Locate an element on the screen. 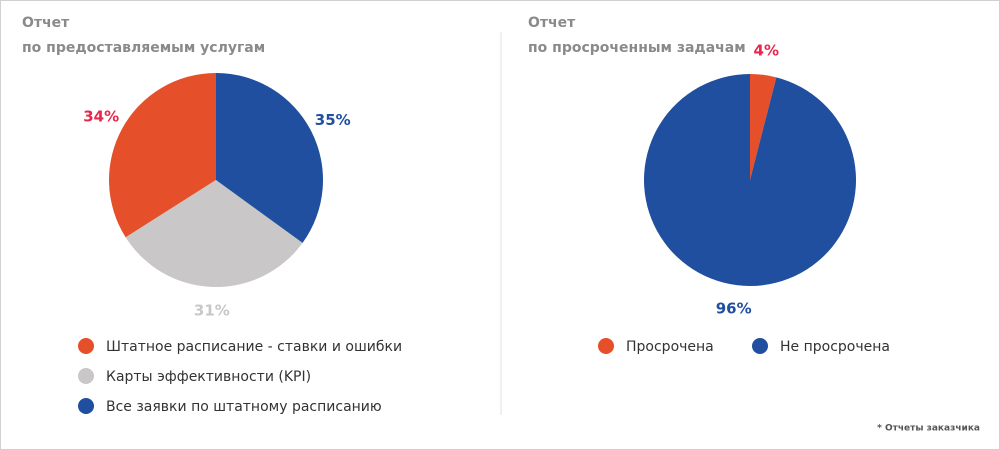 Image resolution: width=1000 pixels, height=450 pixels. value-label: 4% is located at coordinates (766, 51).